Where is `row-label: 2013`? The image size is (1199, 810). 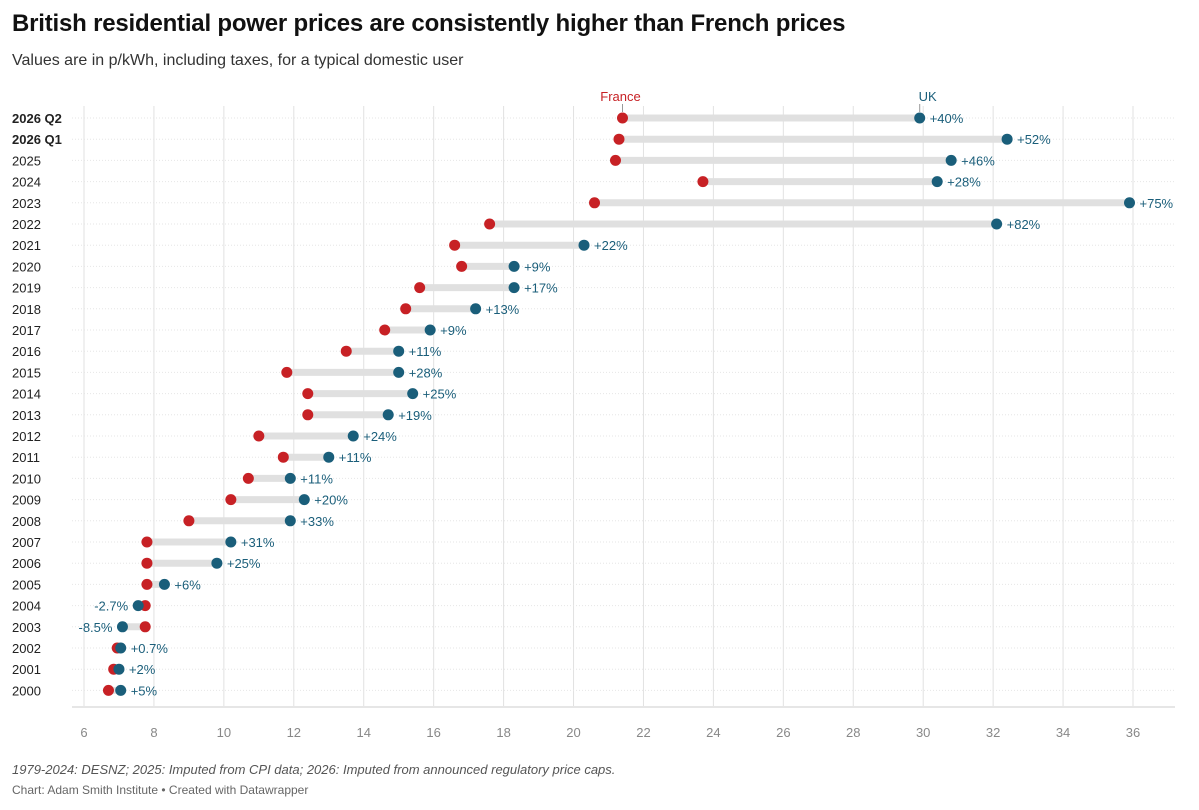
row-label: 2013 is located at coordinates (26, 415).